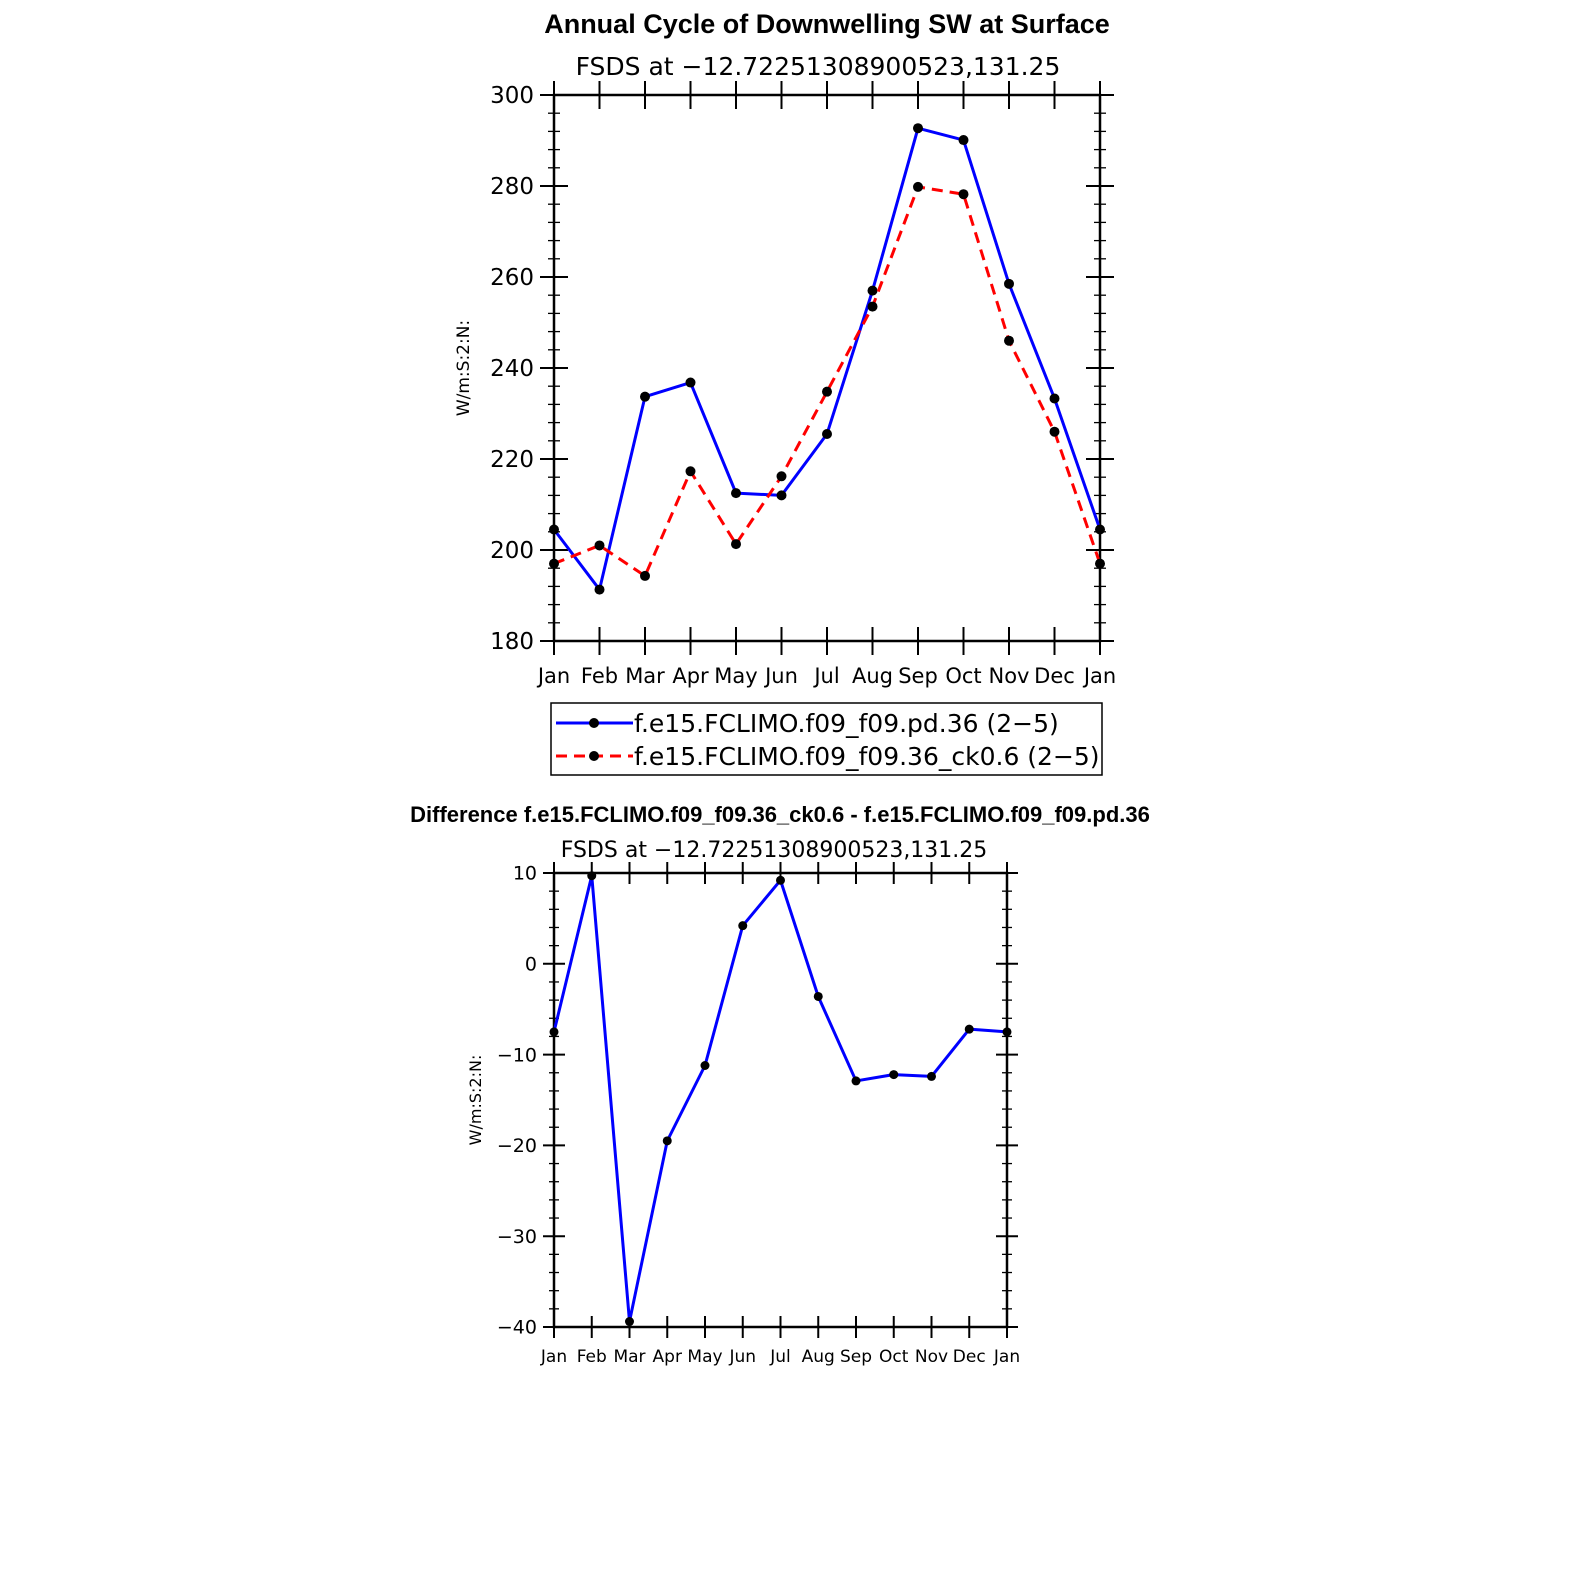 This screenshot has width=1574, height=1574. What do you see at coordinates (531, 964) in the screenshot?
I see `y-tick-label: 0` at bounding box center [531, 964].